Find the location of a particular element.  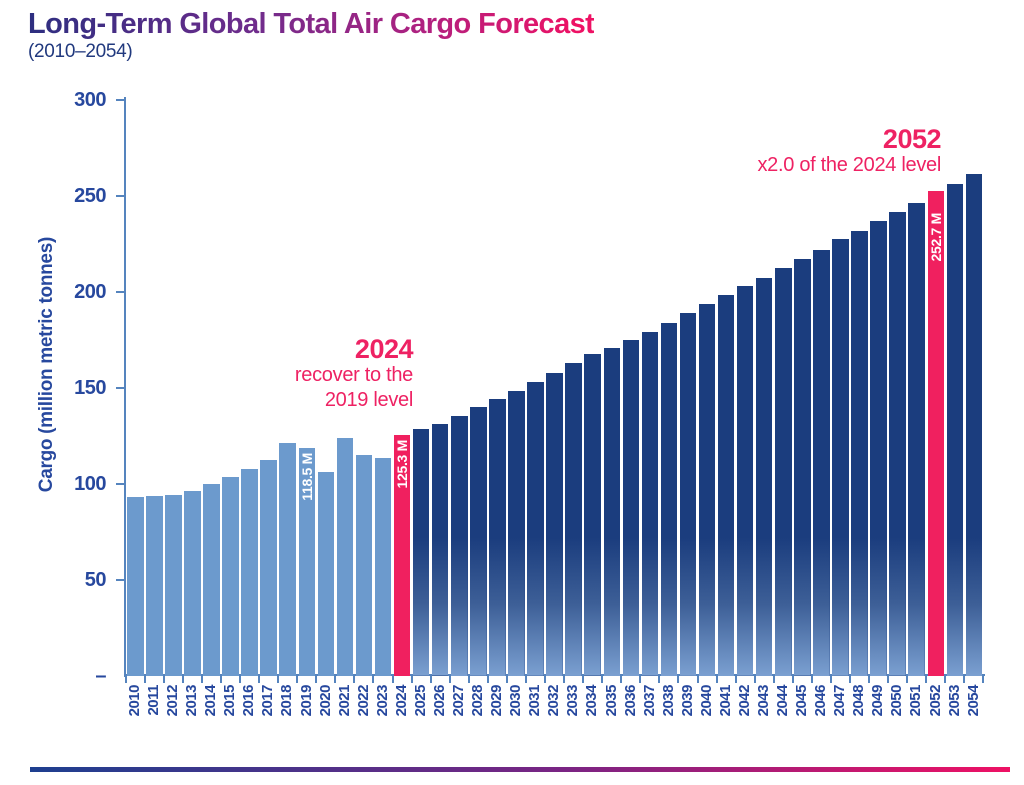

bar-2026 is located at coordinates (440, 550).